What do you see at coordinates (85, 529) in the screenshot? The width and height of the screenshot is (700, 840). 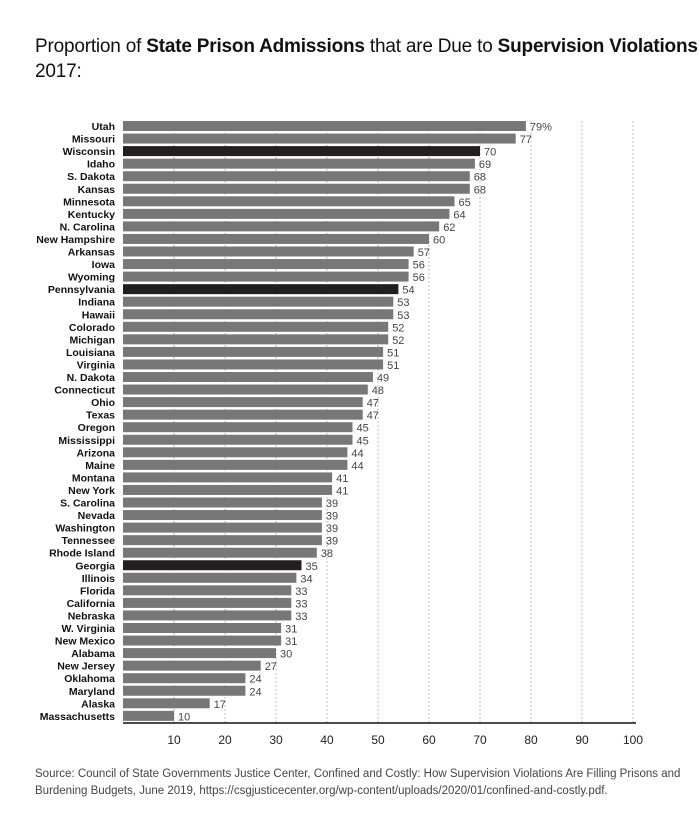 I see `category-label: Washington` at bounding box center [85, 529].